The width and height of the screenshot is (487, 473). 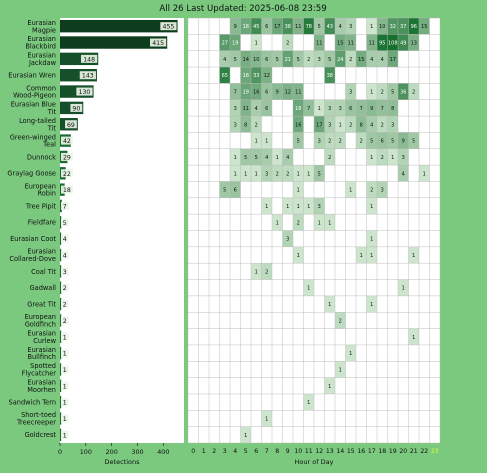 I want to click on hour-tick-label: 0, so click(x=193, y=451).